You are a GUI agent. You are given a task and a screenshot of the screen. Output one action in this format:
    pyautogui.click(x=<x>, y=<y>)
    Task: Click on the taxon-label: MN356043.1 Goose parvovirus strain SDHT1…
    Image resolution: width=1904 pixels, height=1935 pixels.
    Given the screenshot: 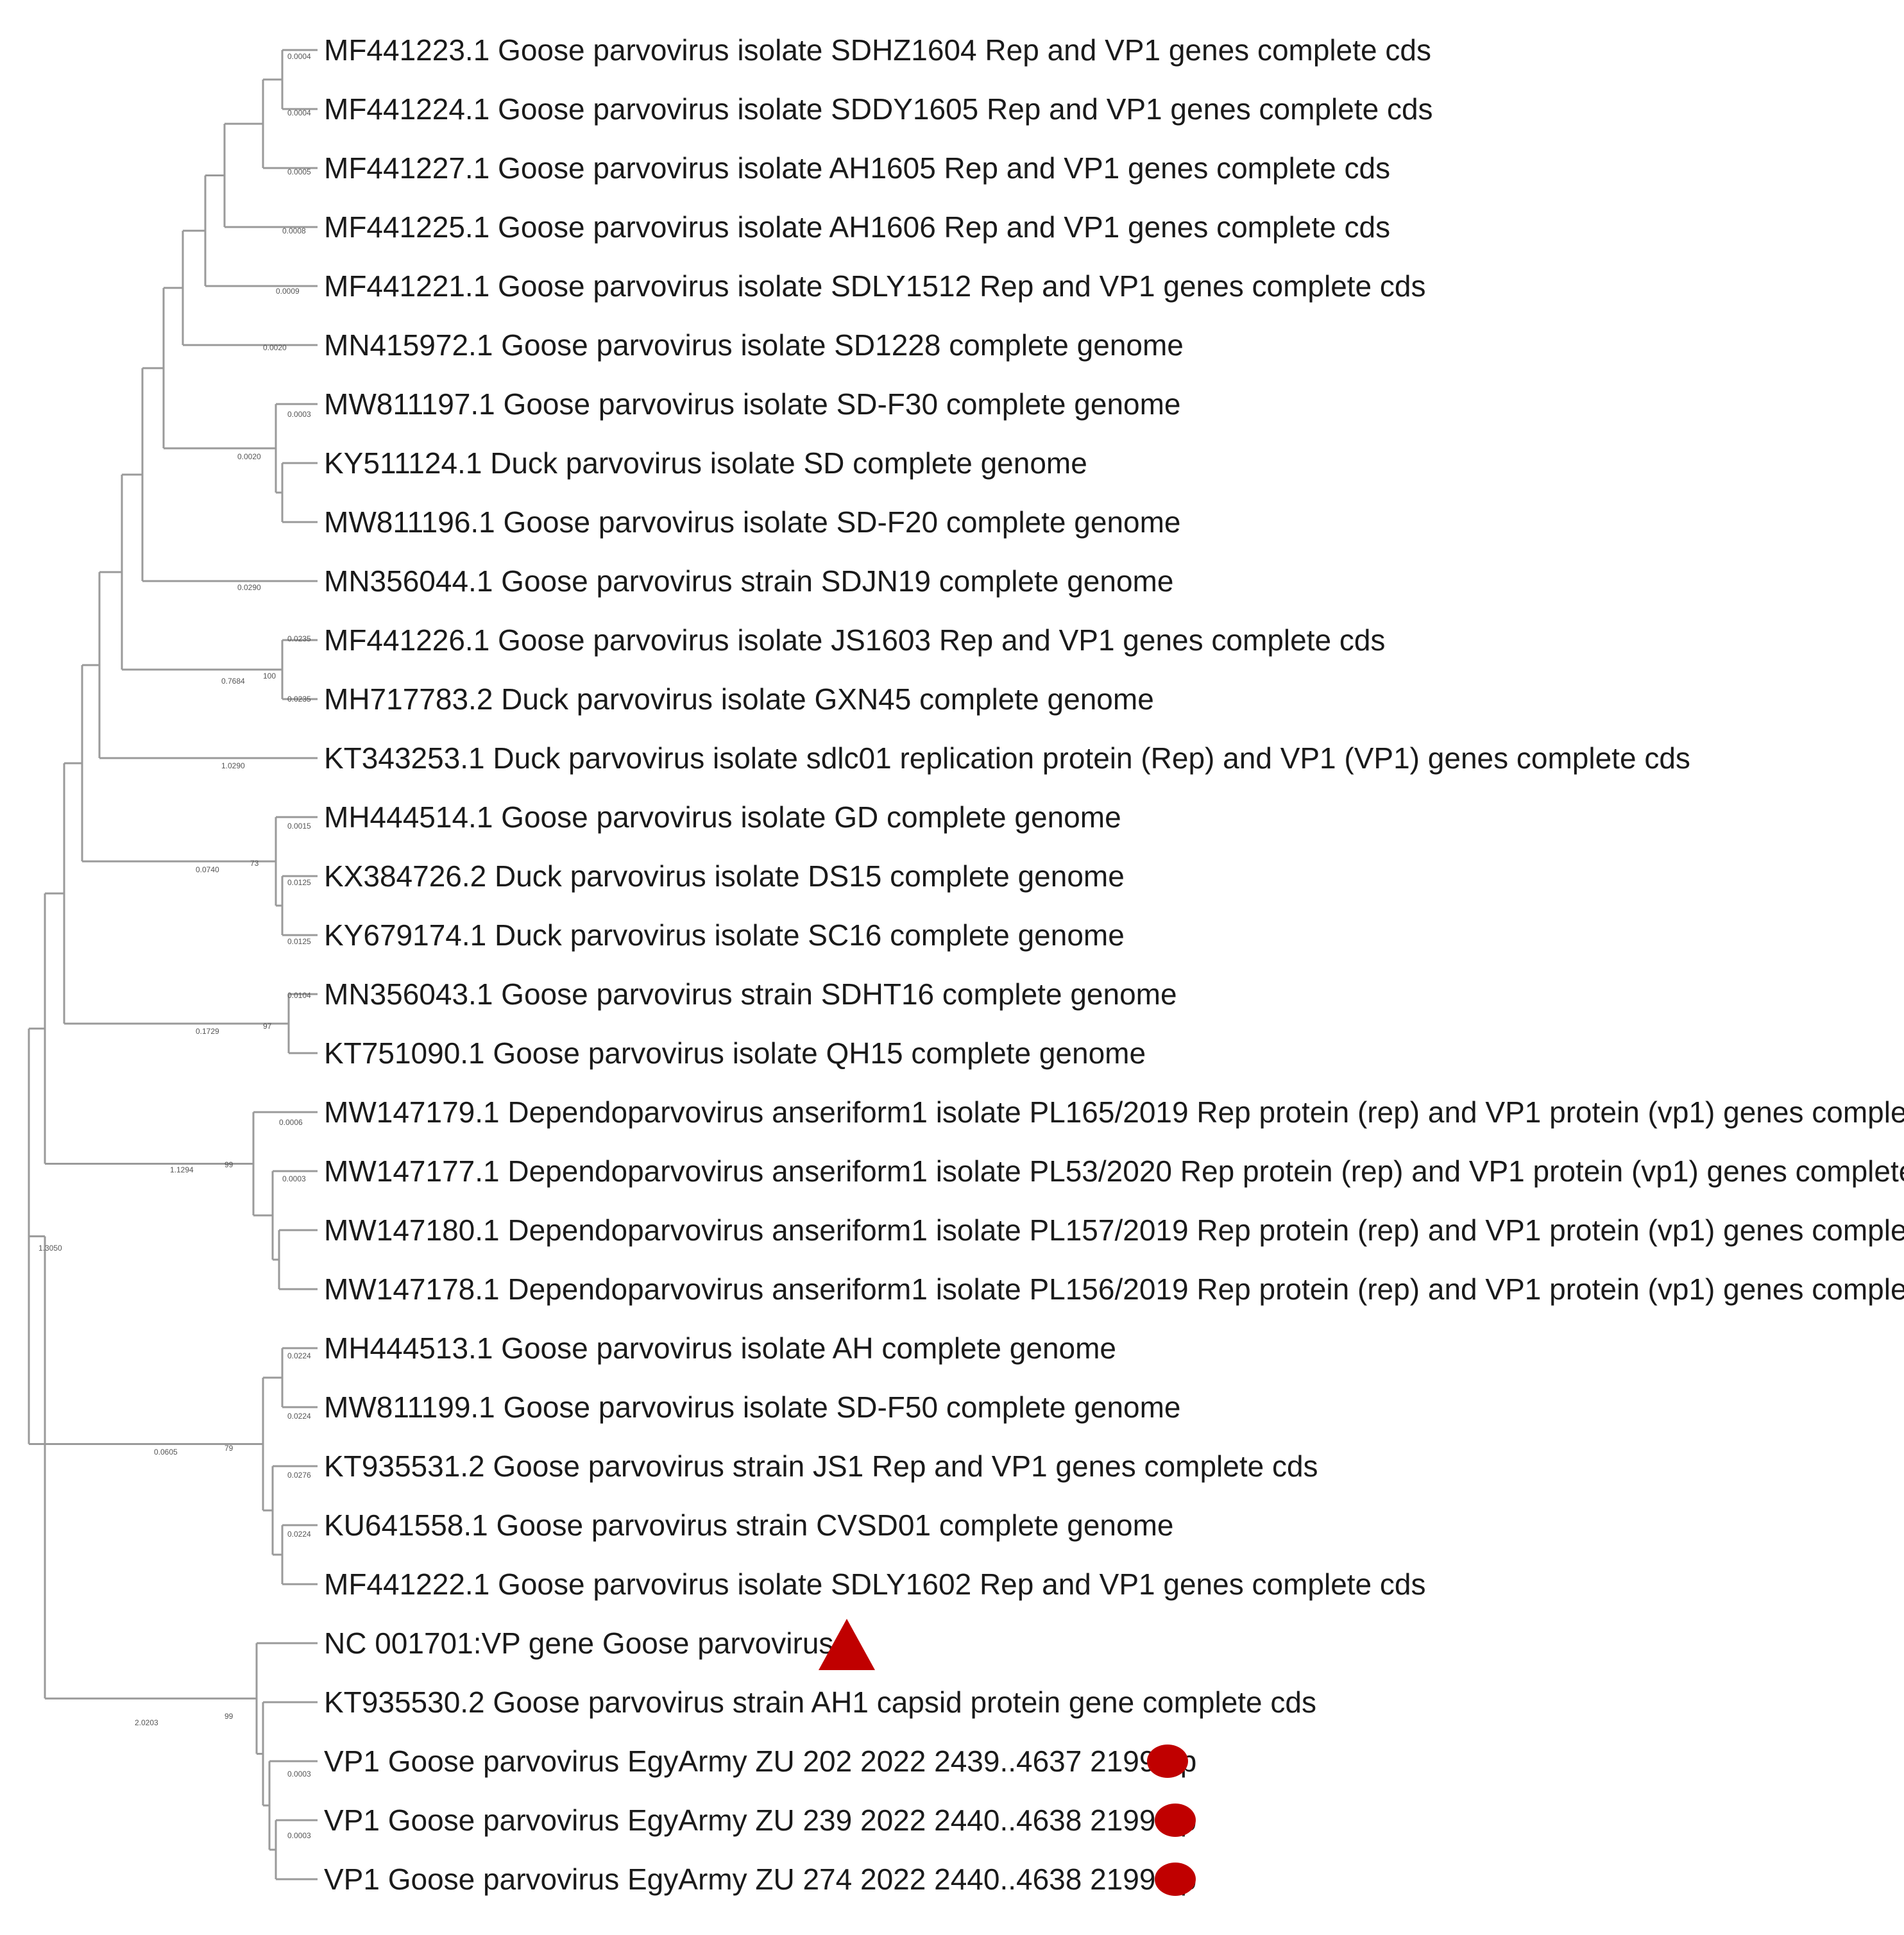 What is the action you would take?
    pyautogui.click(x=750, y=994)
    